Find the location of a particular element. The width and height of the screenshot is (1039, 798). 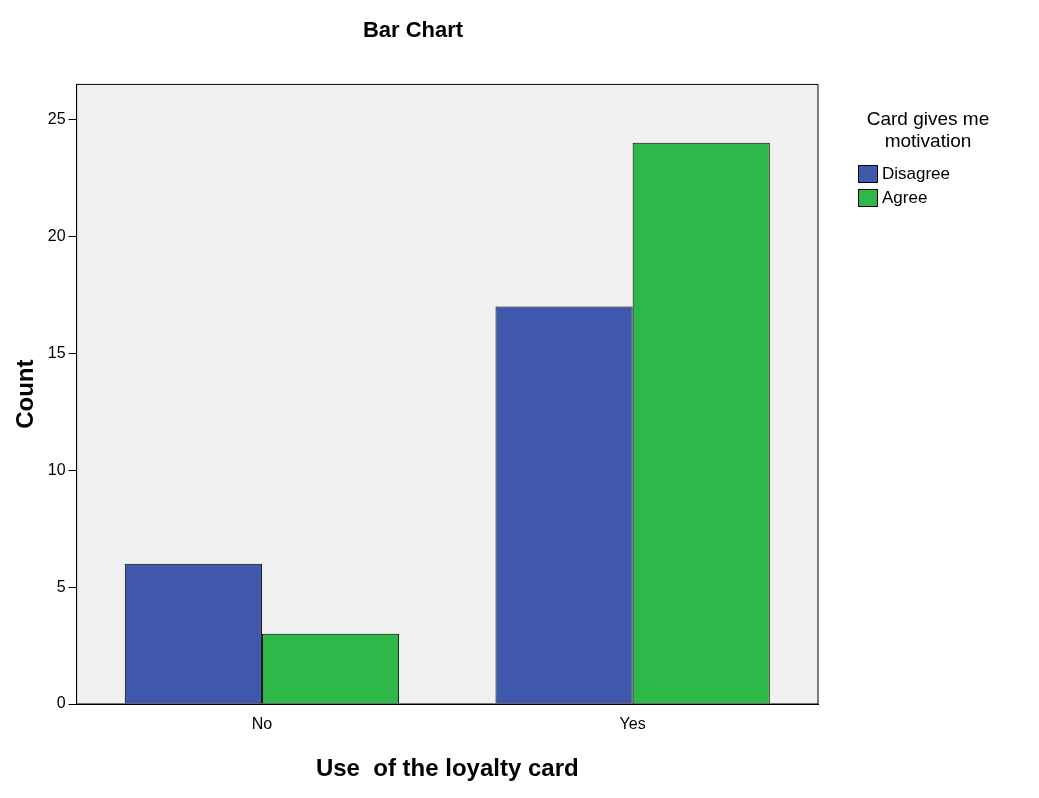

x-axis-title: Use of the loyalty card is located at coordinates (447, 768).